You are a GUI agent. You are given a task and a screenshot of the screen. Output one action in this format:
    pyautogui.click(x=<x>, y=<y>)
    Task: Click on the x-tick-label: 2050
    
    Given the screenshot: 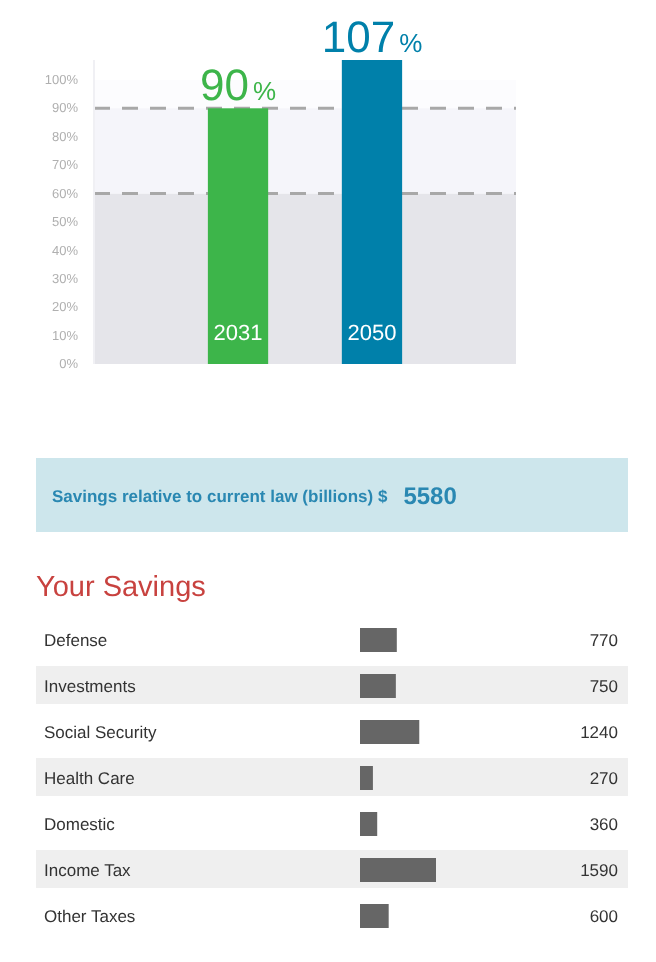 What is the action you would take?
    pyautogui.click(x=372, y=334)
    